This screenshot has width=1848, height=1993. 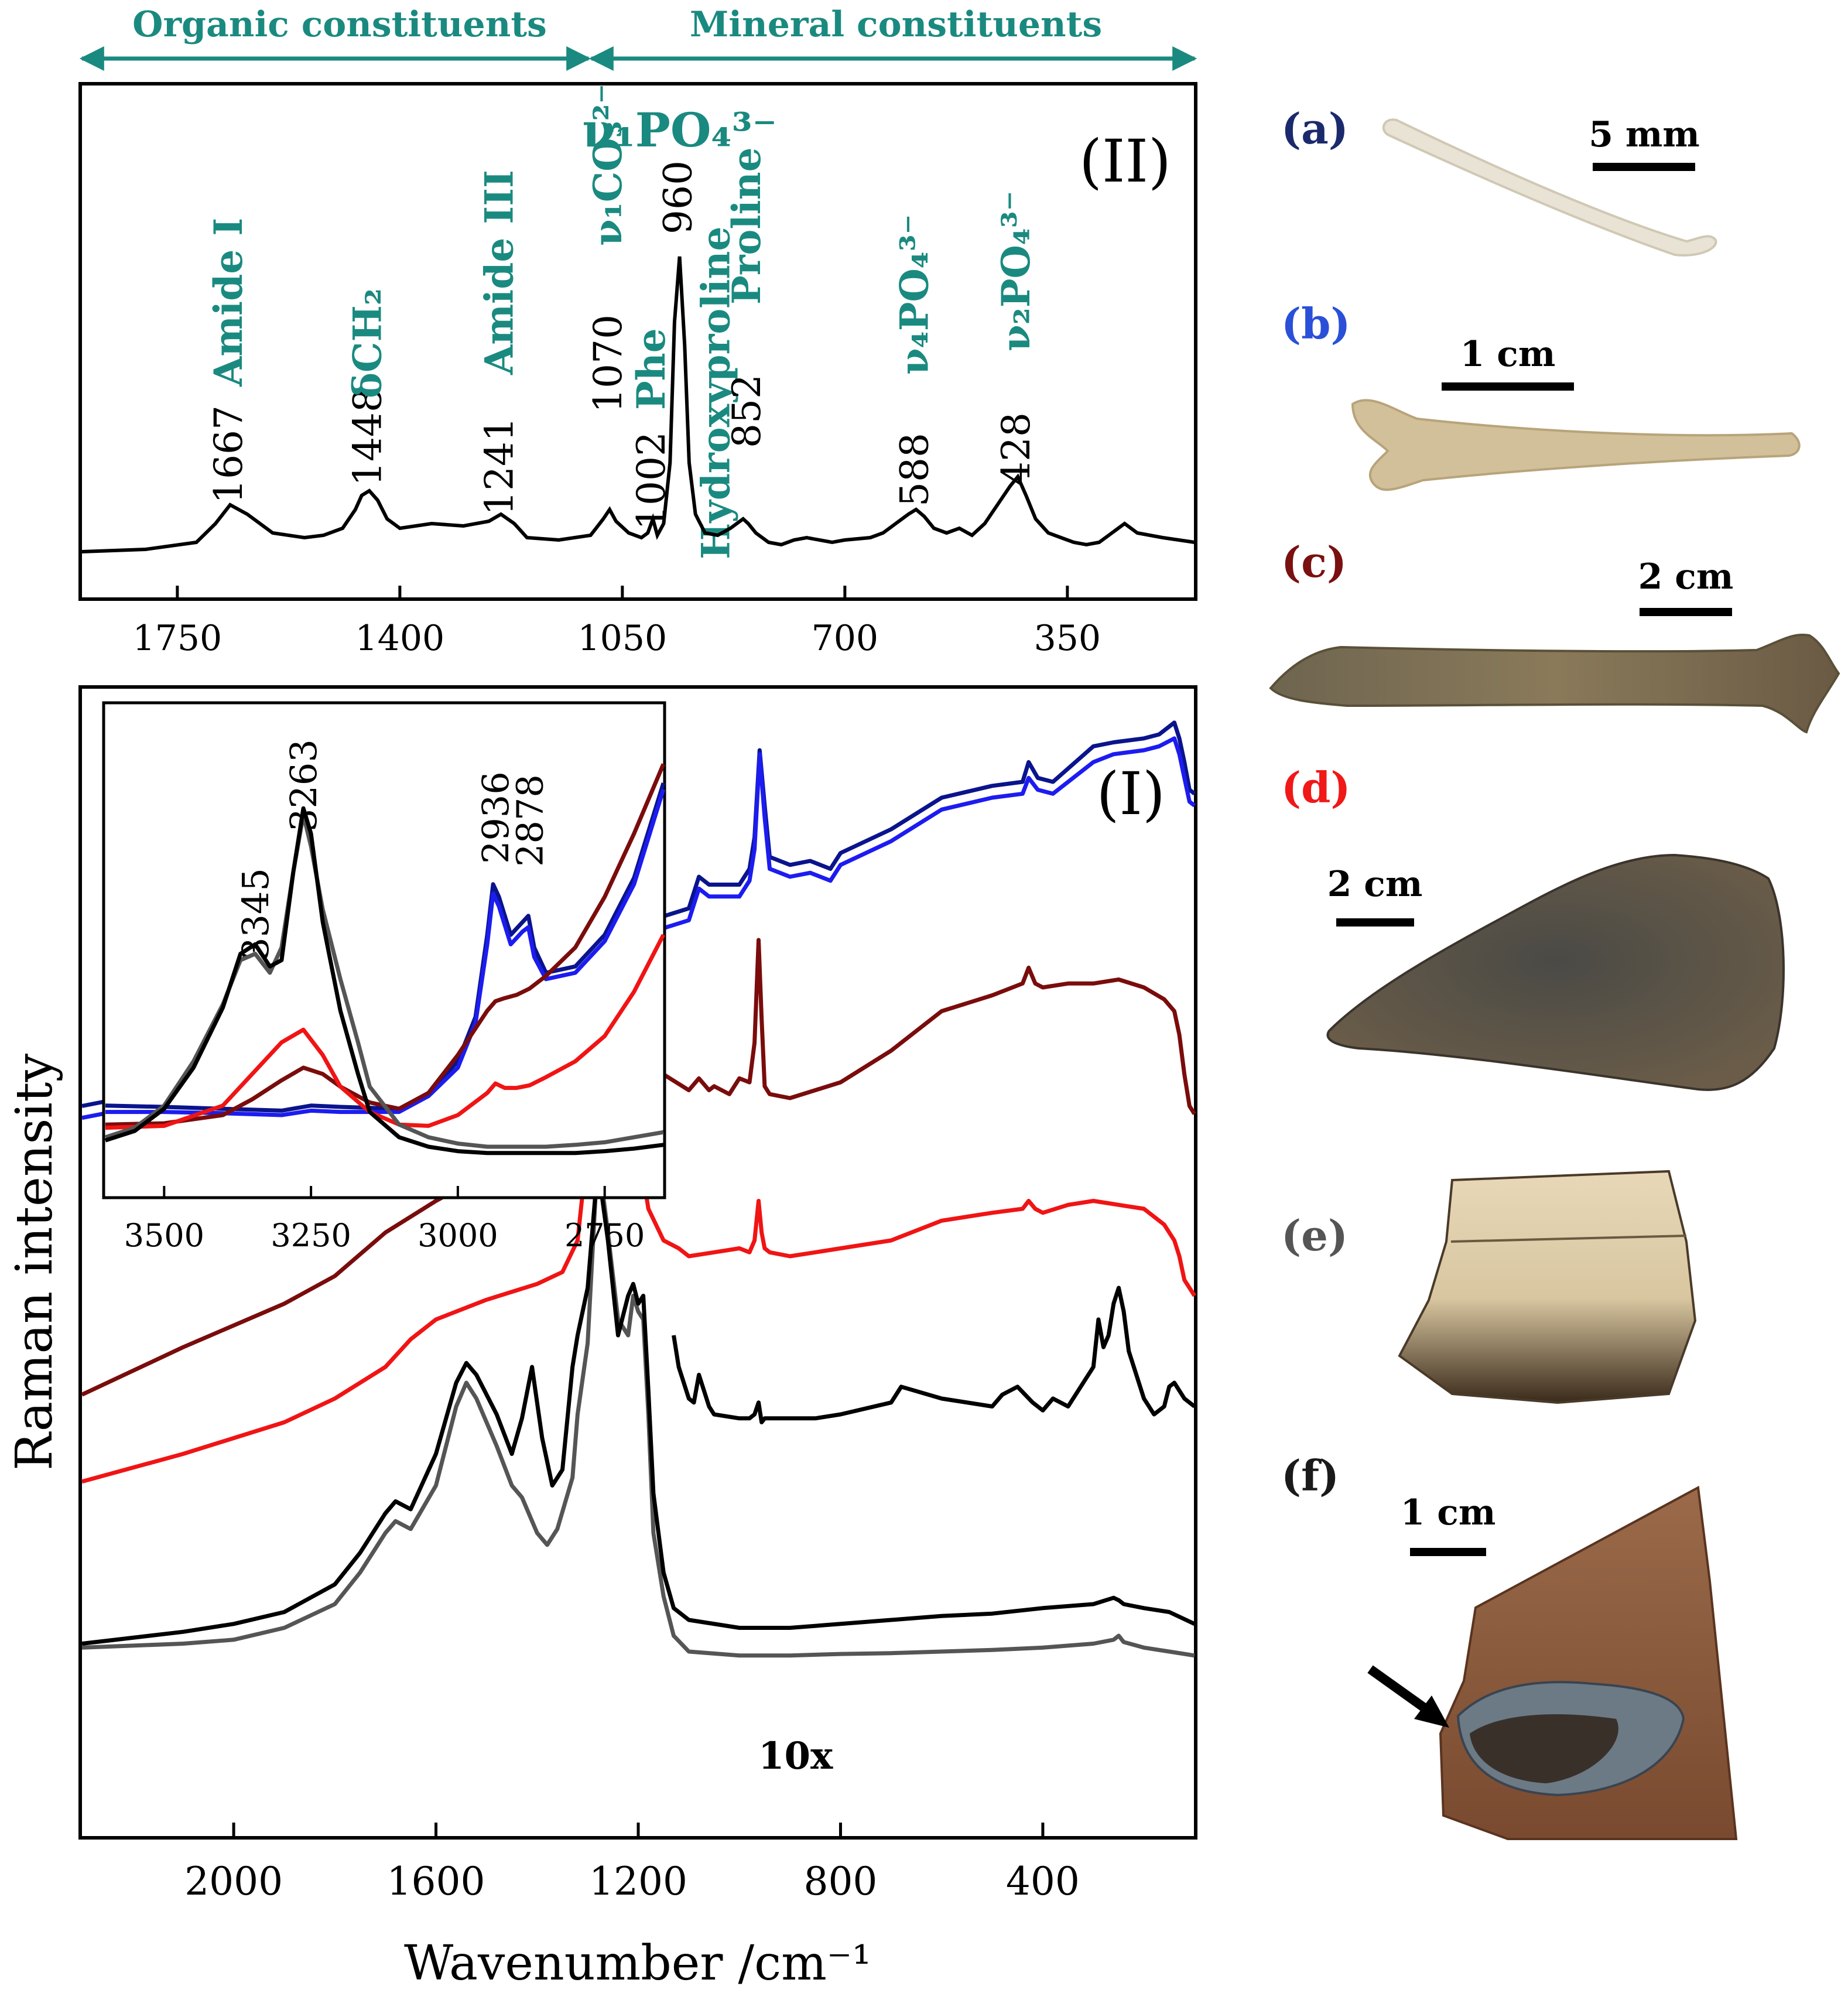 What do you see at coordinates (400, 638) in the screenshot?
I see `x-tick-label-II-1: 1400` at bounding box center [400, 638].